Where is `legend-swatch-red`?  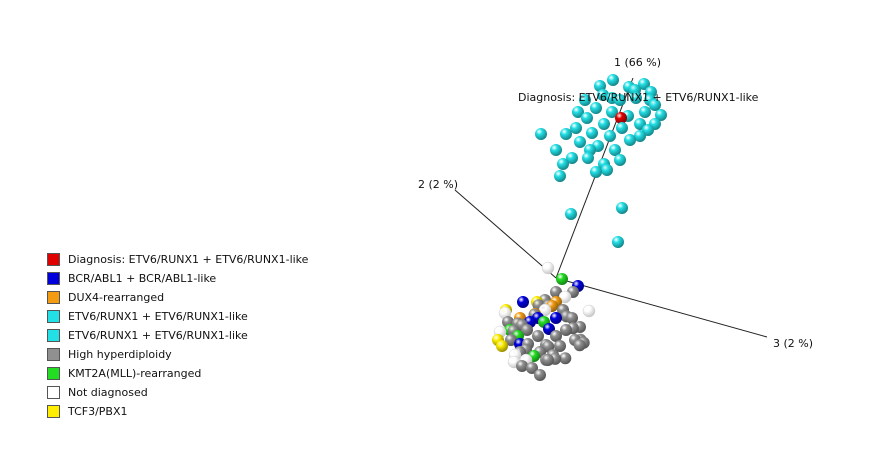 legend-swatch-red is located at coordinates (53, 259).